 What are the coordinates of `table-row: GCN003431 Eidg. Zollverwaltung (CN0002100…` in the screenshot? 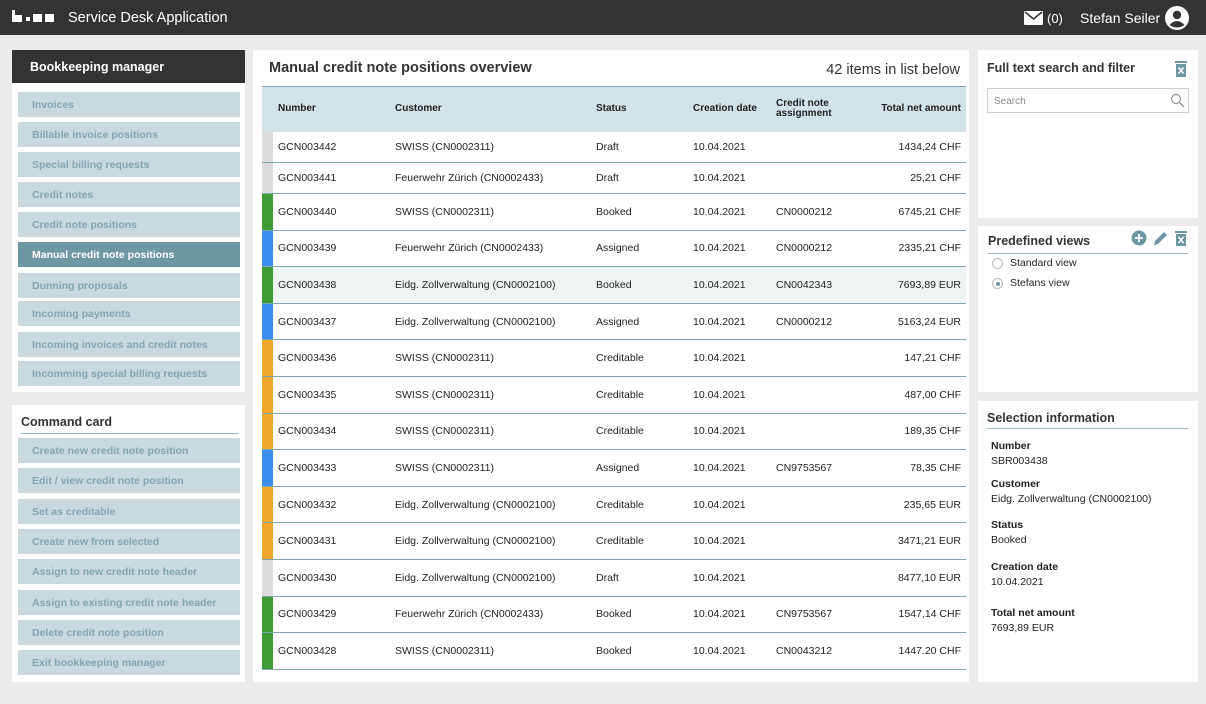 It's located at (614, 541).